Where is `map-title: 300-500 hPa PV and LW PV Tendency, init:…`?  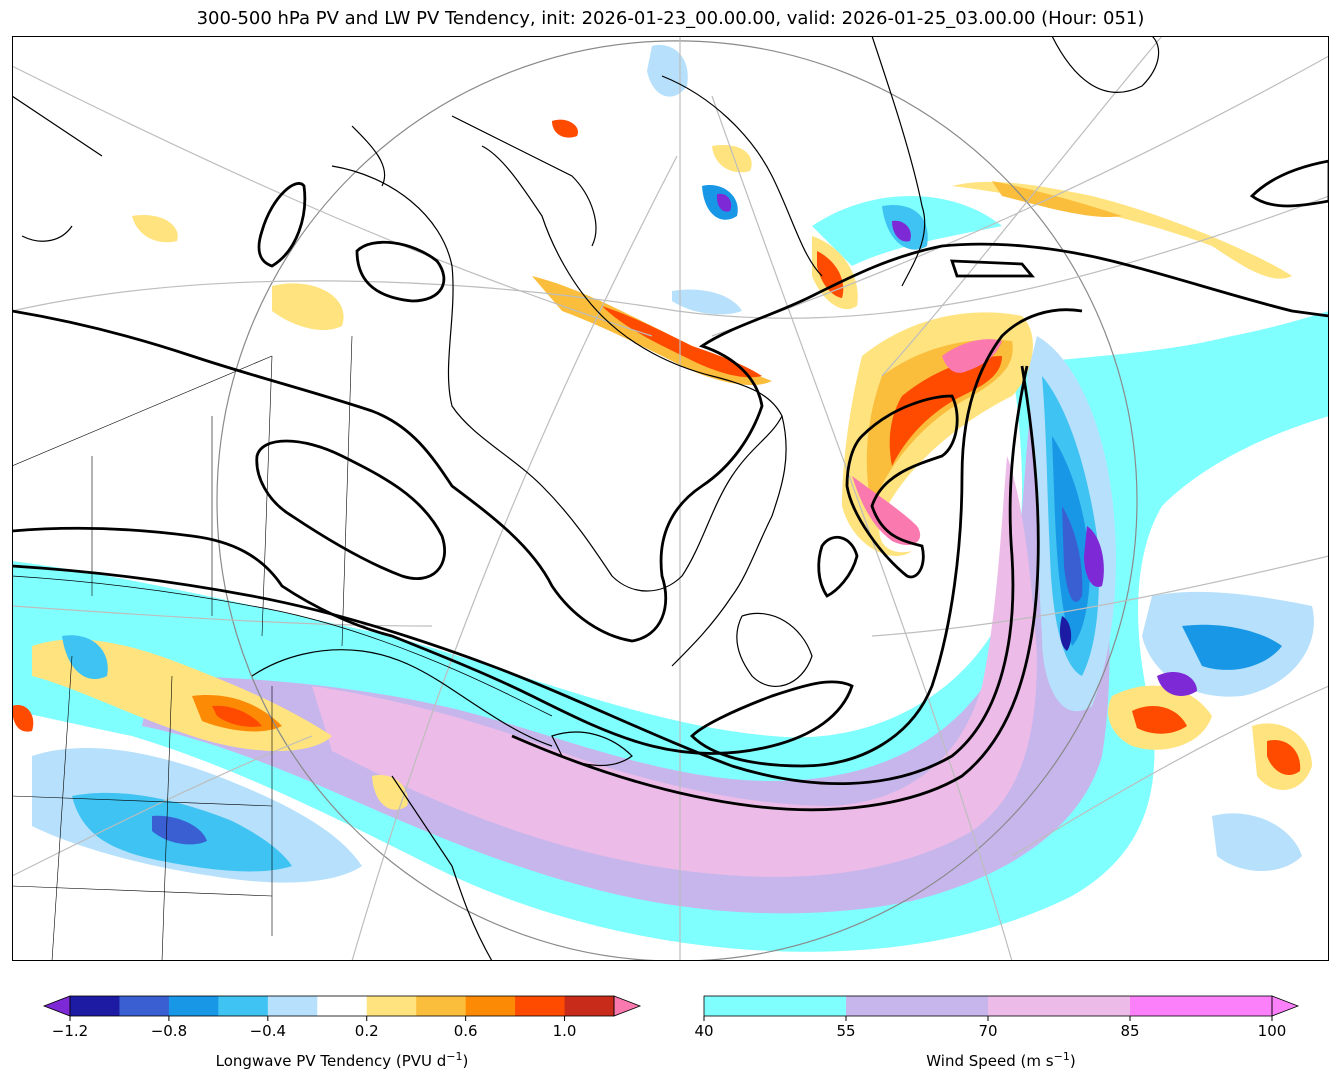
map-title: 300-500 hPa PV and LW PV Tendency, init:… is located at coordinates (670, 18).